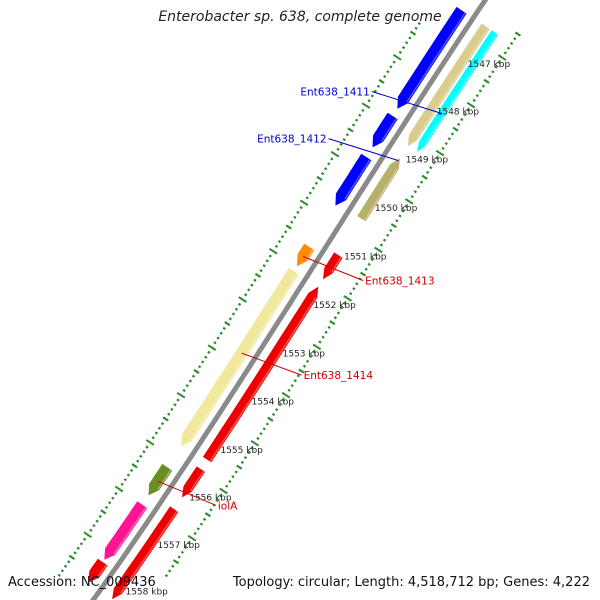 This screenshot has width=600, height=600. What do you see at coordinates (228, 506) in the screenshot?
I see `gene-label: iolA` at bounding box center [228, 506].